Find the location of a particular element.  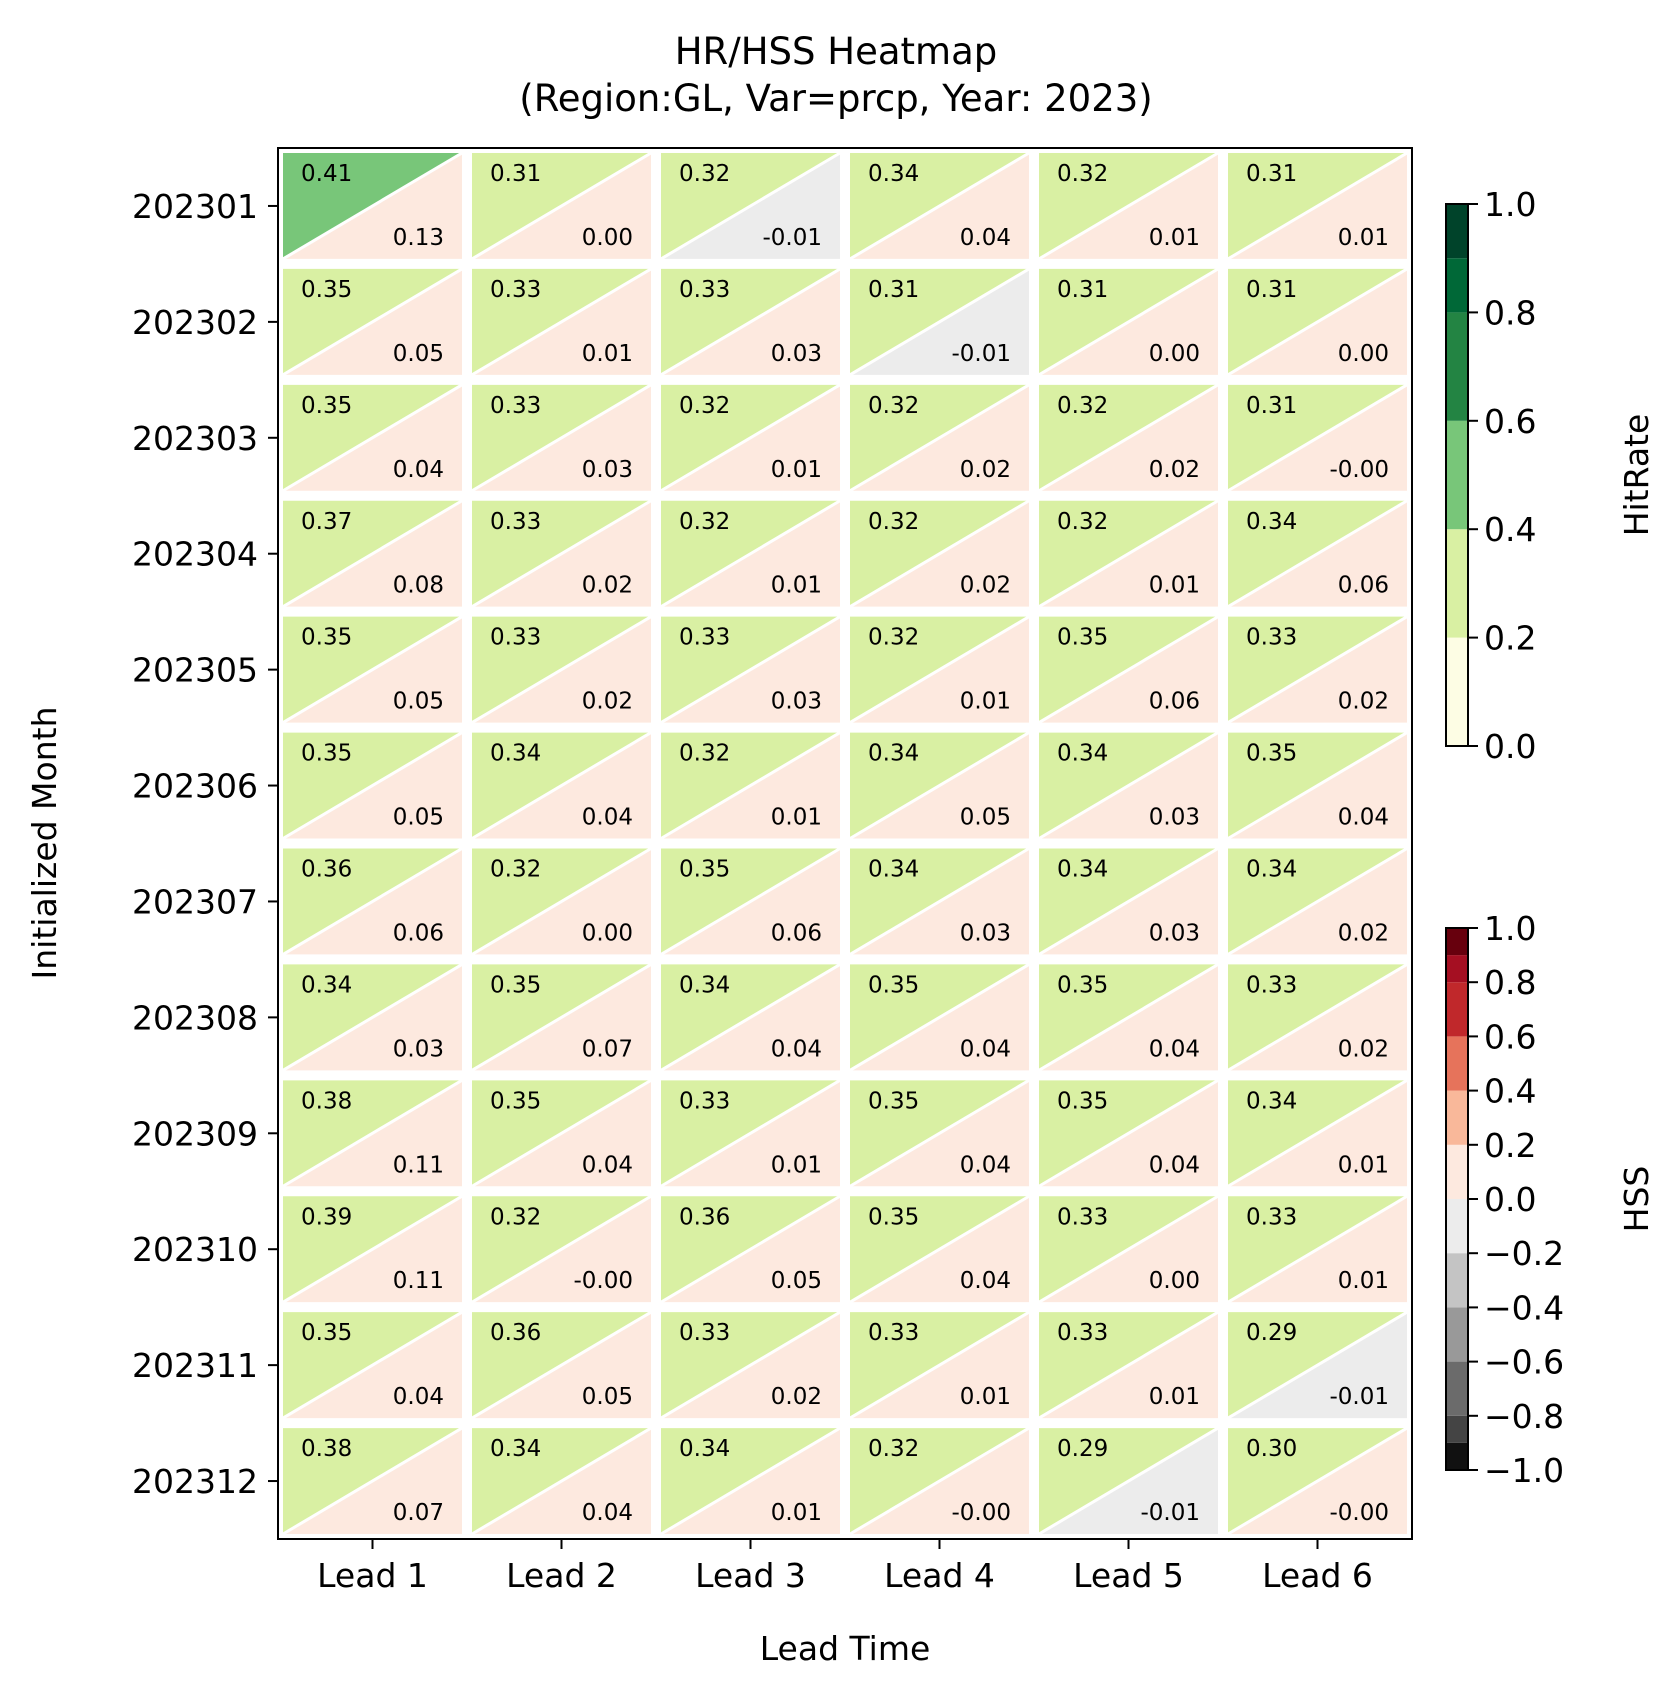

hss-label: 0.03 is located at coordinates (1174, 933).